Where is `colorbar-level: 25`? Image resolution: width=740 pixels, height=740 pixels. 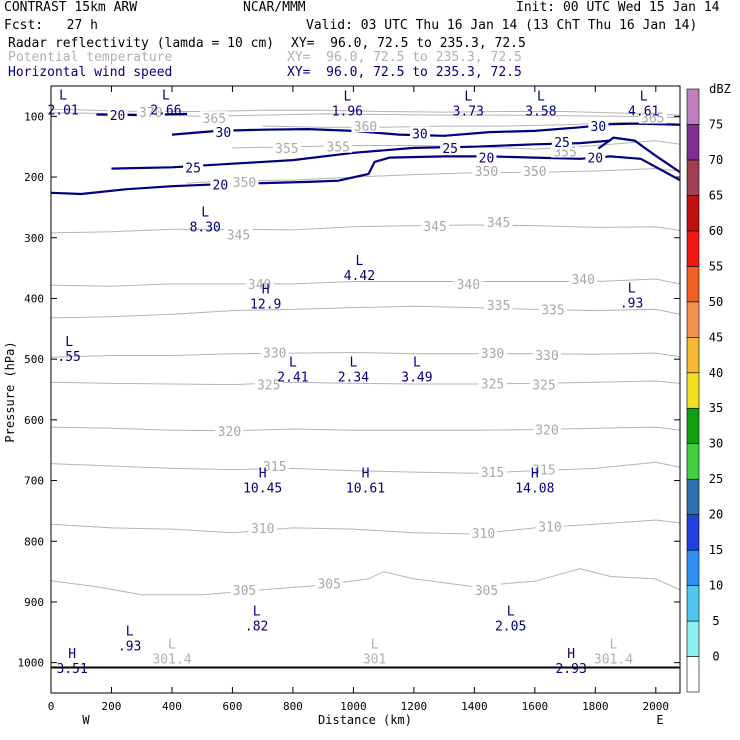 colorbar-level: 25 is located at coordinates (716, 479).